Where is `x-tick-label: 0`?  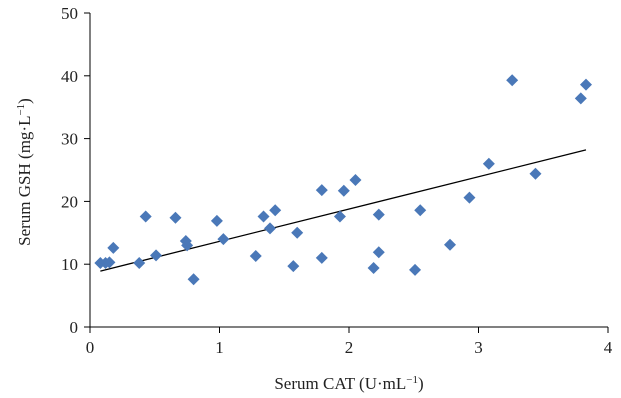
x-tick-label: 0 is located at coordinates (90, 347).